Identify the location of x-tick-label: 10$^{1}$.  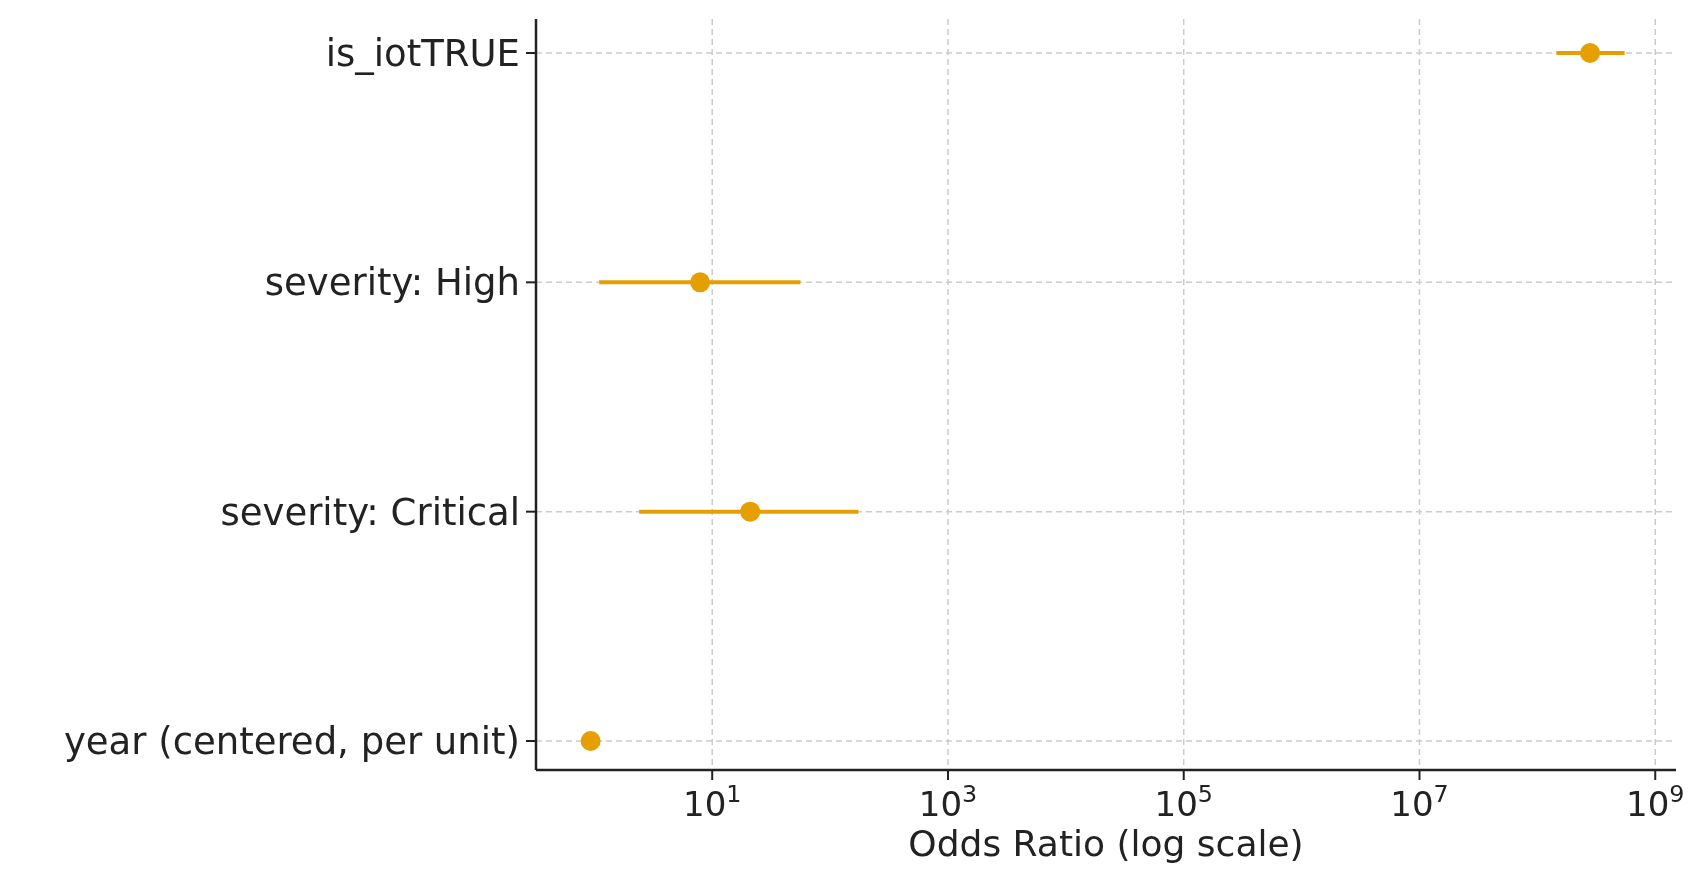
(712, 802).